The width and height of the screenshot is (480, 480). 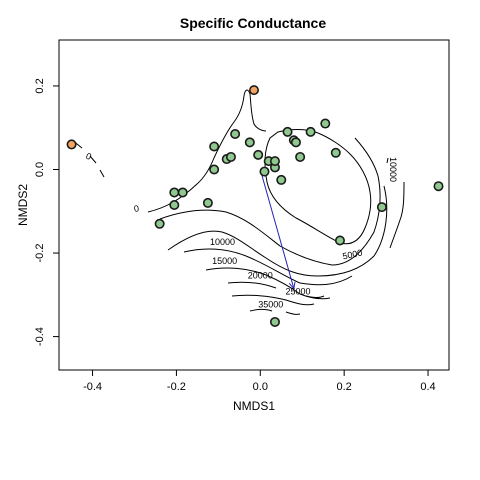 I want to click on chart-title: Specific Conductance, so click(x=253, y=23).